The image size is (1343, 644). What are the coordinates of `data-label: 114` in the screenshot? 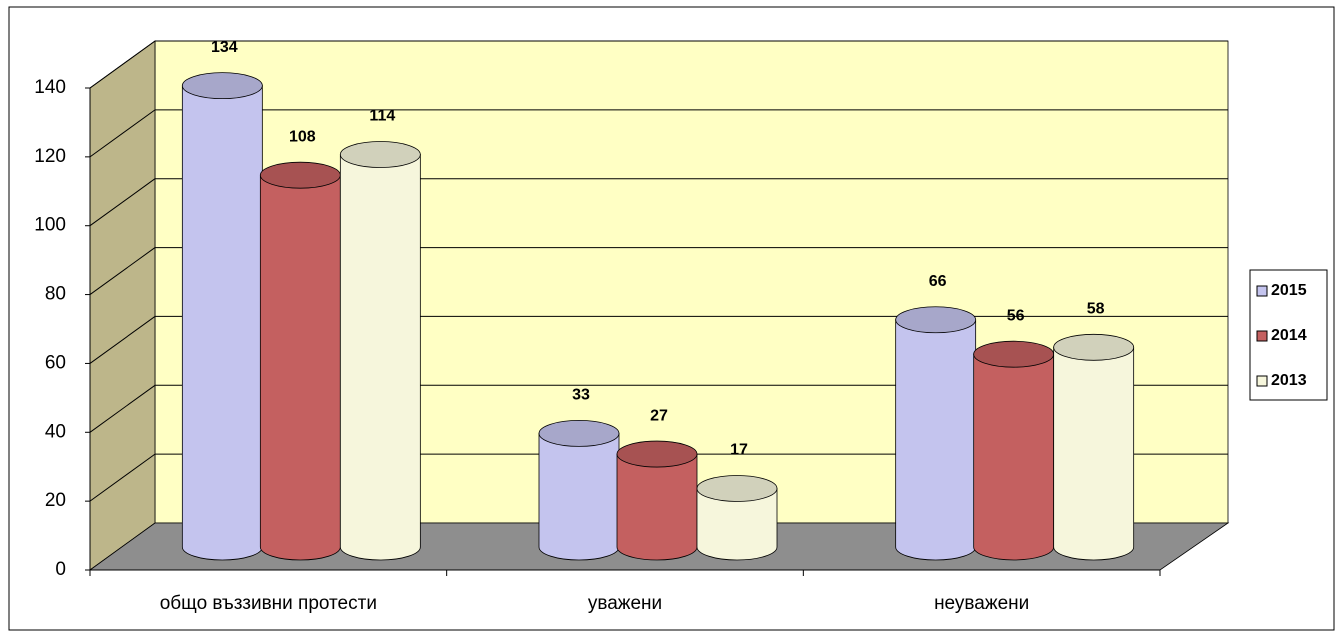 It's located at (382, 116).